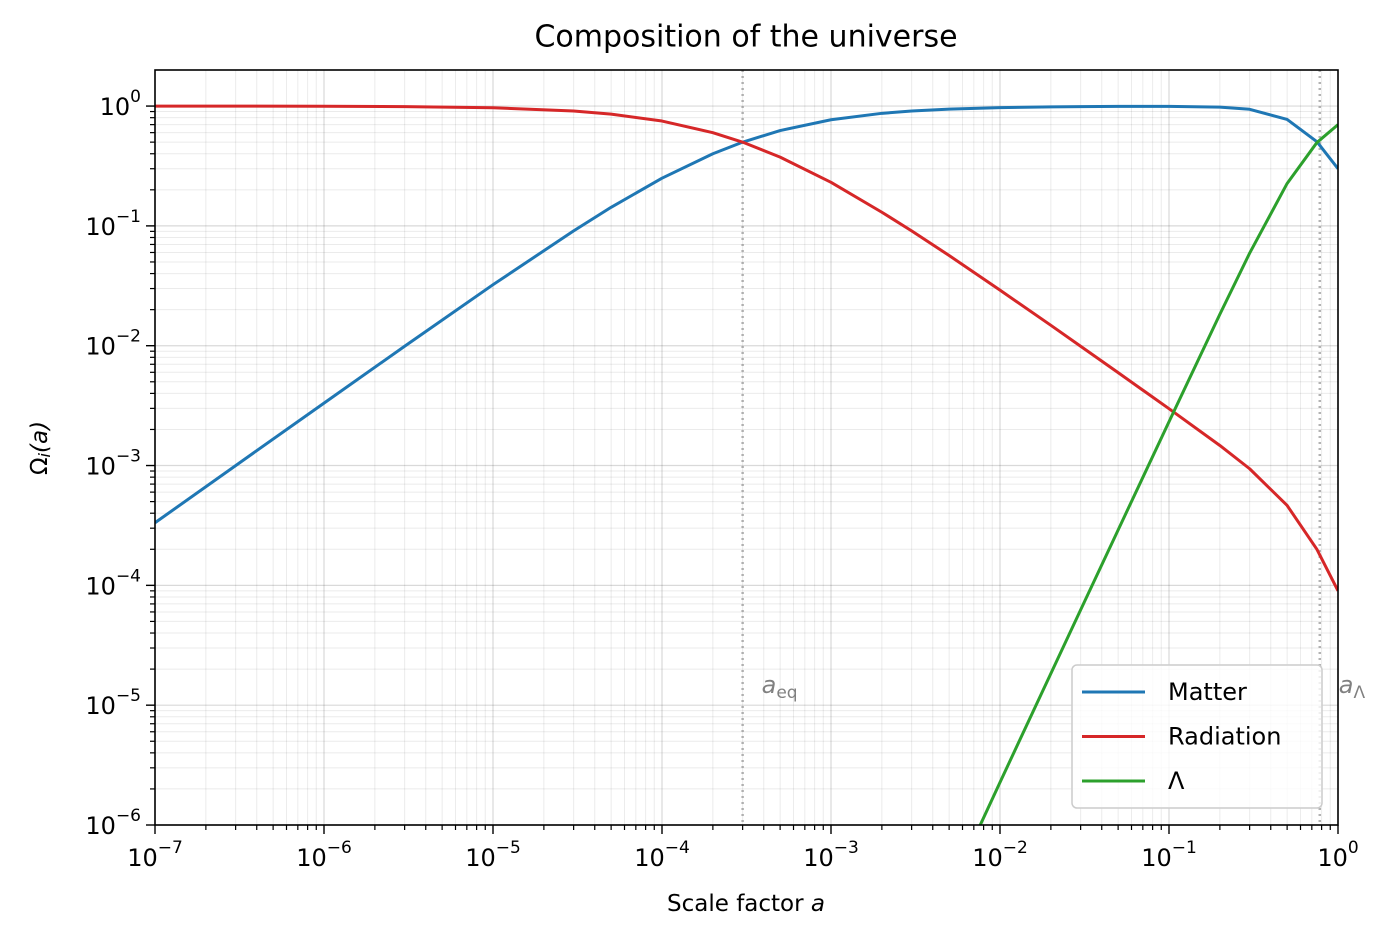 This screenshot has height=940, width=1400. I want to click on y-tick-label: 10⁻⁴, so click(113, 583).